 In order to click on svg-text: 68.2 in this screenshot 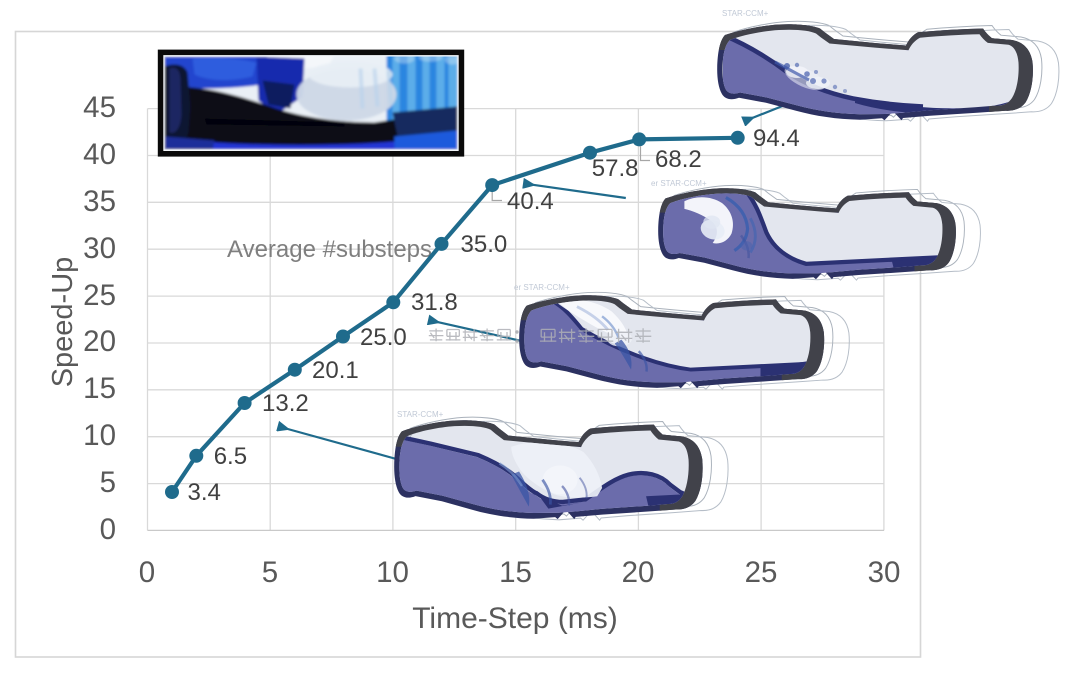, I will do `click(678, 159)`.